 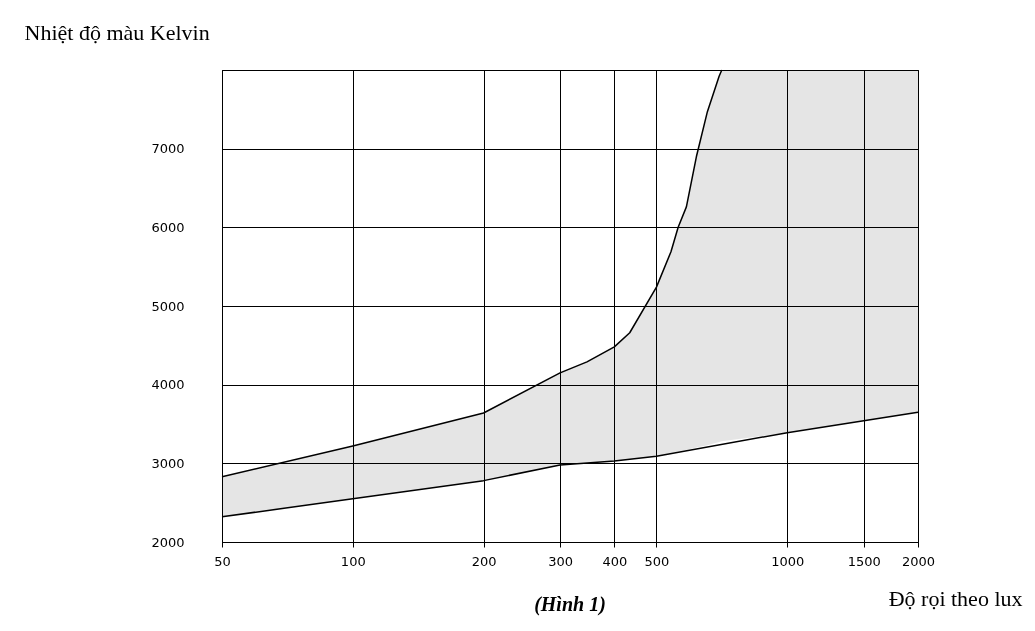 What do you see at coordinates (615, 561) in the screenshot?
I see `x-tick-label: 400` at bounding box center [615, 561].